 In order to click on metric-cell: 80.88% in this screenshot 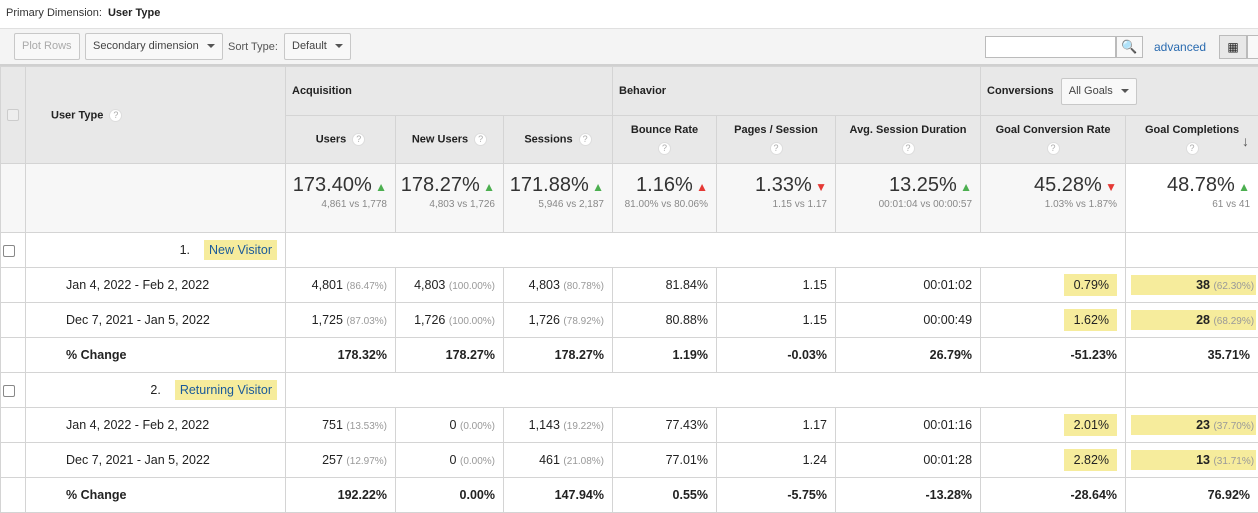, I will do `click(664, 320)`.